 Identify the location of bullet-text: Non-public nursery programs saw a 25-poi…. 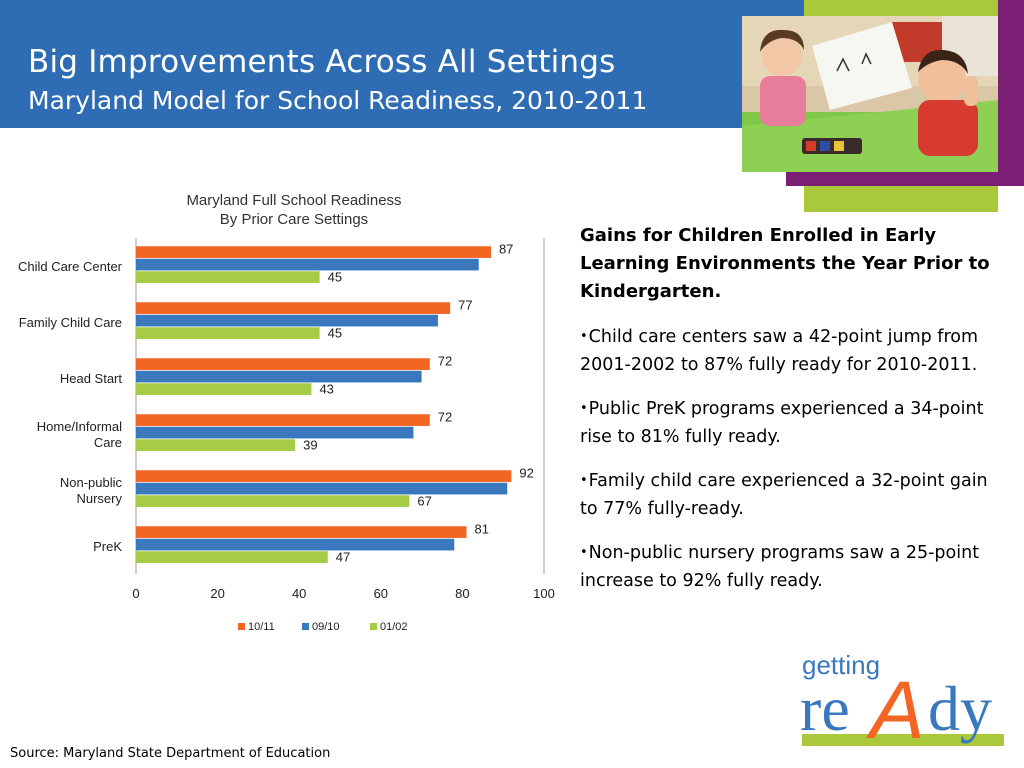
(780, 567).